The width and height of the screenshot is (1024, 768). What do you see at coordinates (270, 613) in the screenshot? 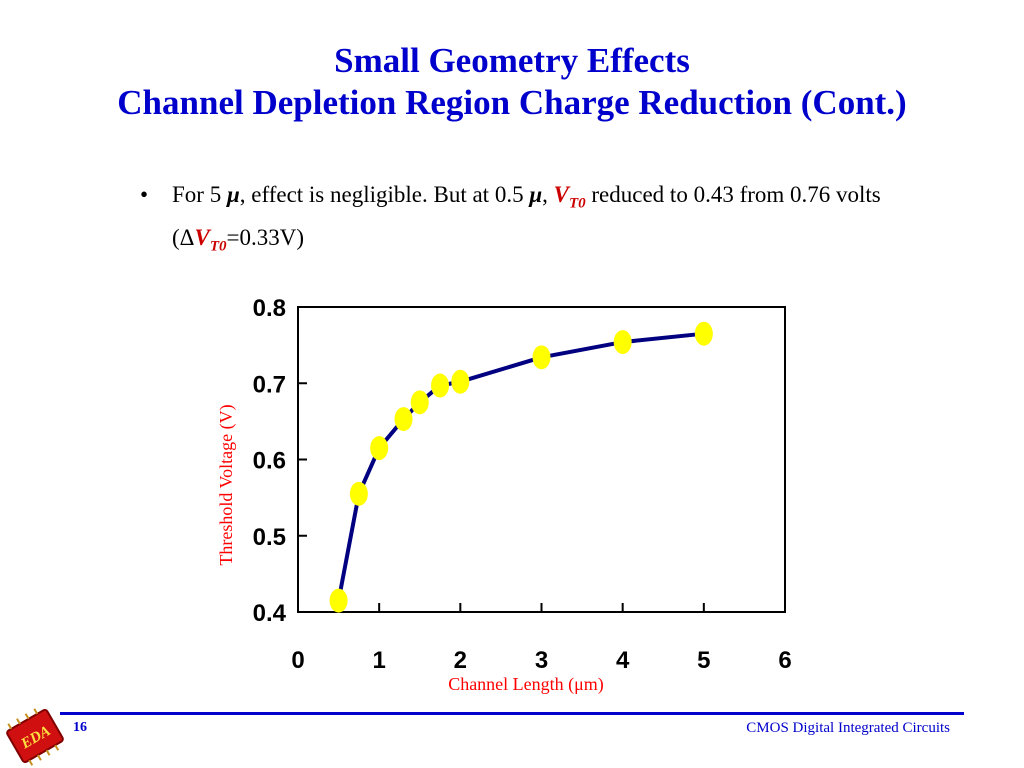
I see `y-tick-label: 0.4` at bounding box center [270, 613].